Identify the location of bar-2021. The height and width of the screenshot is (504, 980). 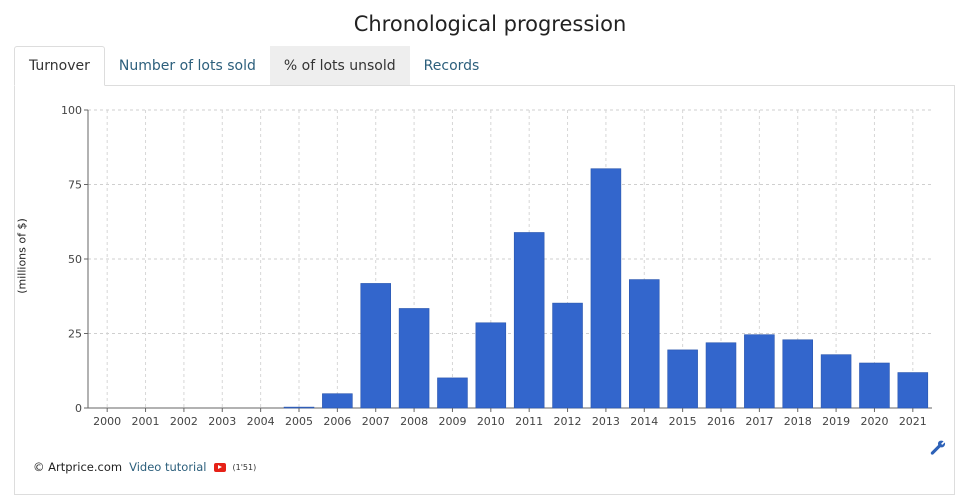
(913, 390).